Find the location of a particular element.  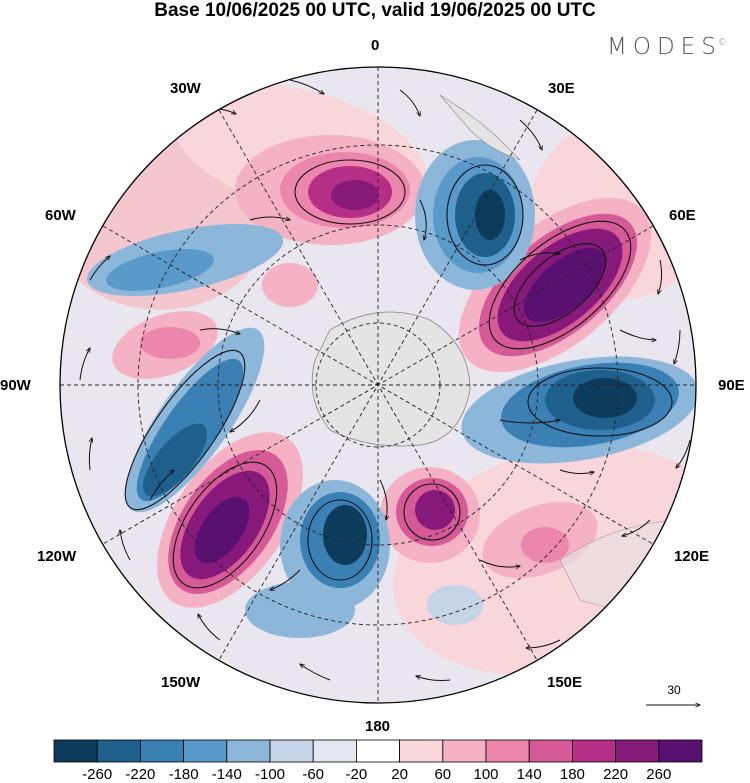

colorbar-tick-label: -140 is located at coordinates (226, 774).